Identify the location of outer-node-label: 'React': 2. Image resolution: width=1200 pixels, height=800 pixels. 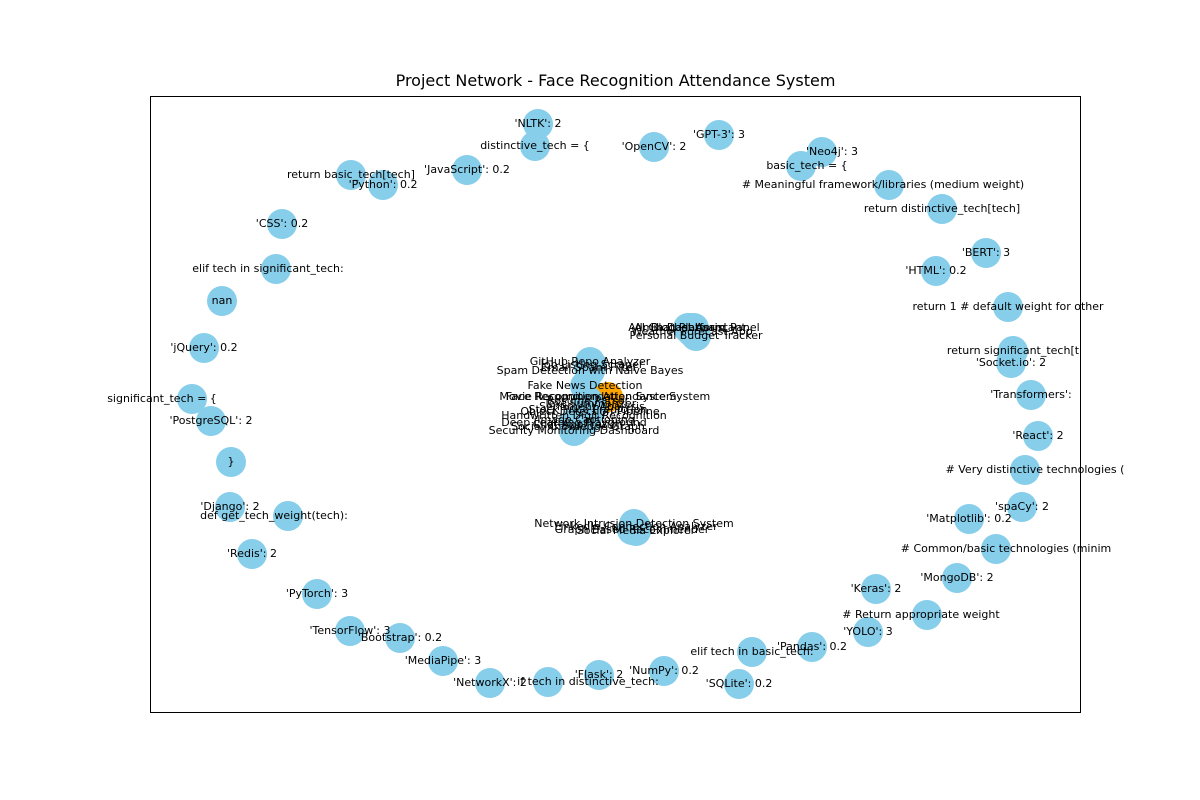
(1037, 435).